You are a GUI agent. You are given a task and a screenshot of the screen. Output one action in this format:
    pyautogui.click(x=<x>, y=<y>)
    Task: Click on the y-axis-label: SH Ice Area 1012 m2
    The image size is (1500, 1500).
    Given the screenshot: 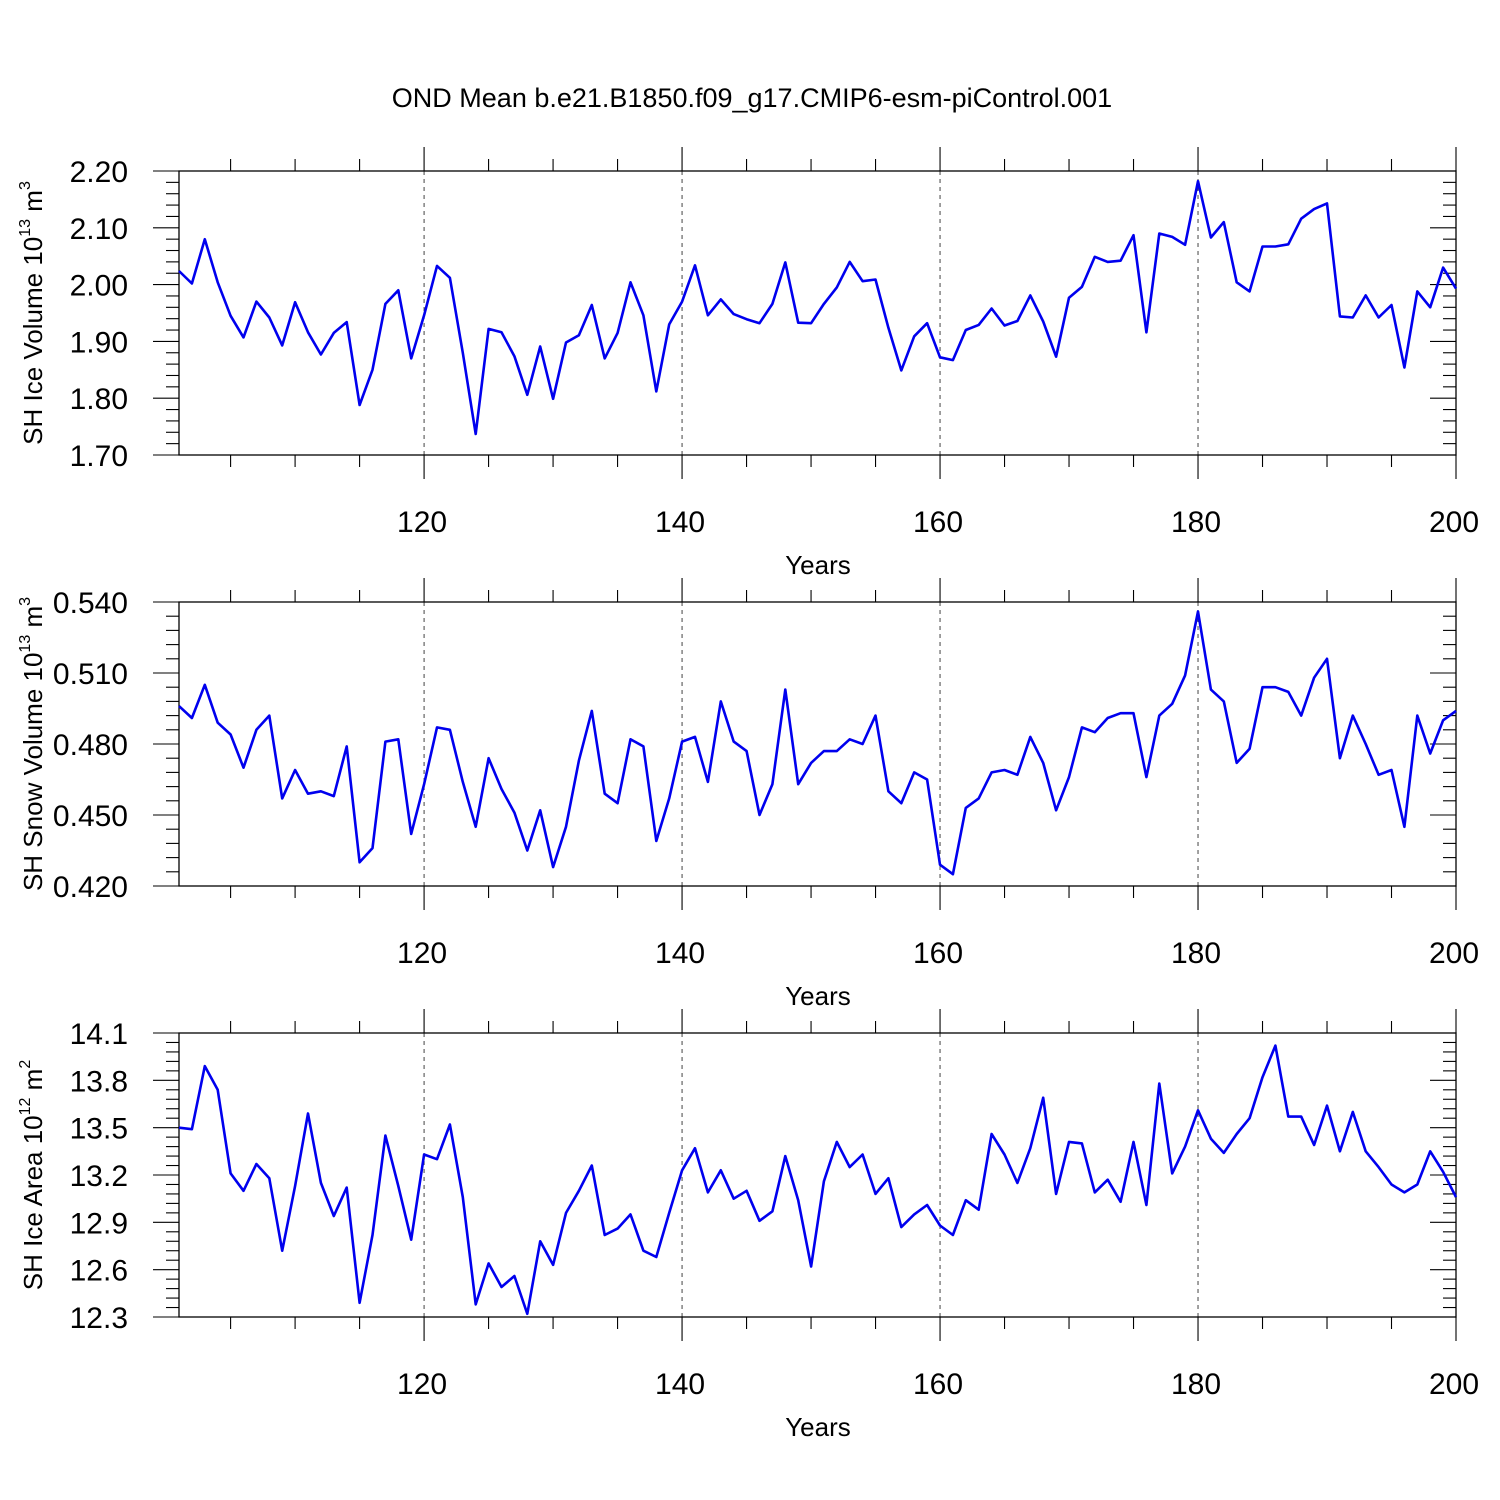 What is the action you would take?
    pyautogui.click(x=32, y=1175)
    